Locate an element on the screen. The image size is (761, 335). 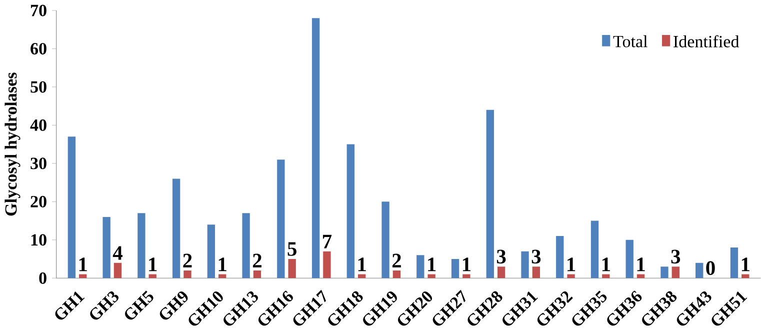
data-label: 0 is located at coordinates (710, 268).